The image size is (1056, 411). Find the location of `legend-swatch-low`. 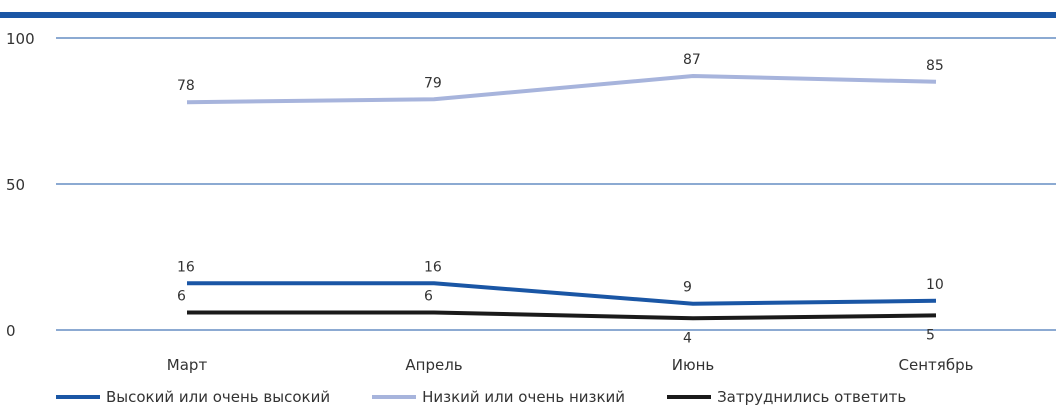

legend-swatch-low is located at coordinates (394, 397).